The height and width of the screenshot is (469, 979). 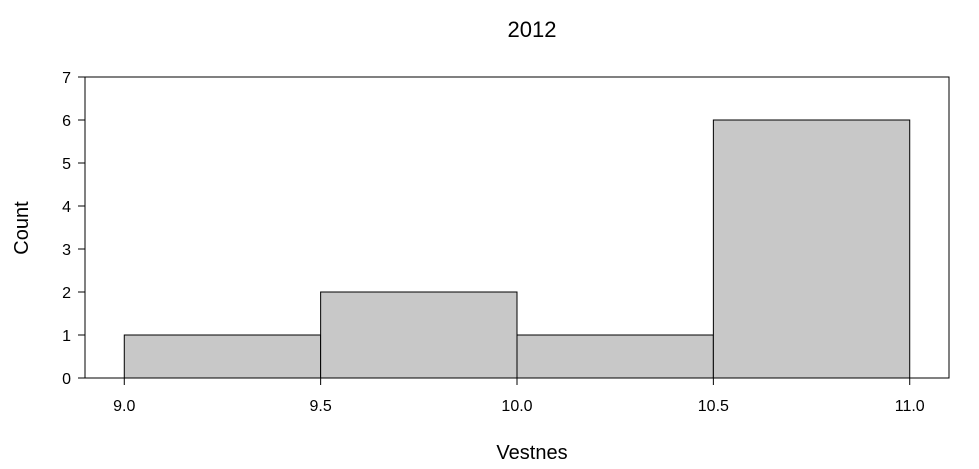 What do you see at coordinates (73, 229) in the screenshot?
I see `y-axis-ticks: 0 1 2 3 4 5 6 7` at bounding box center [73, 229].